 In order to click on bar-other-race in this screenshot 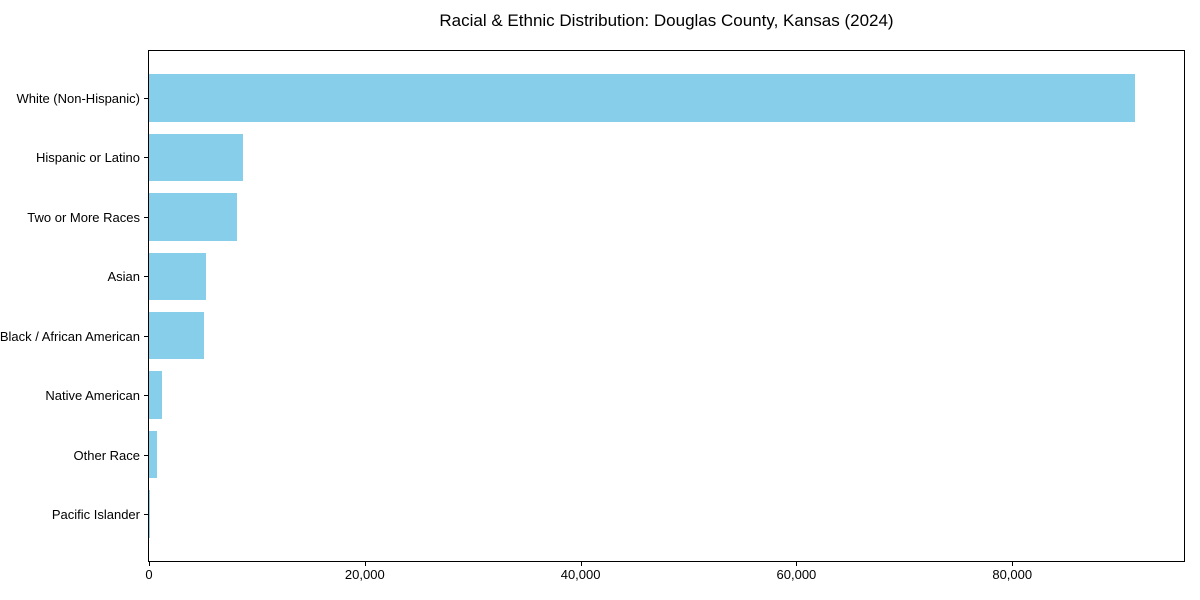, I will do `click(153, 454)`.